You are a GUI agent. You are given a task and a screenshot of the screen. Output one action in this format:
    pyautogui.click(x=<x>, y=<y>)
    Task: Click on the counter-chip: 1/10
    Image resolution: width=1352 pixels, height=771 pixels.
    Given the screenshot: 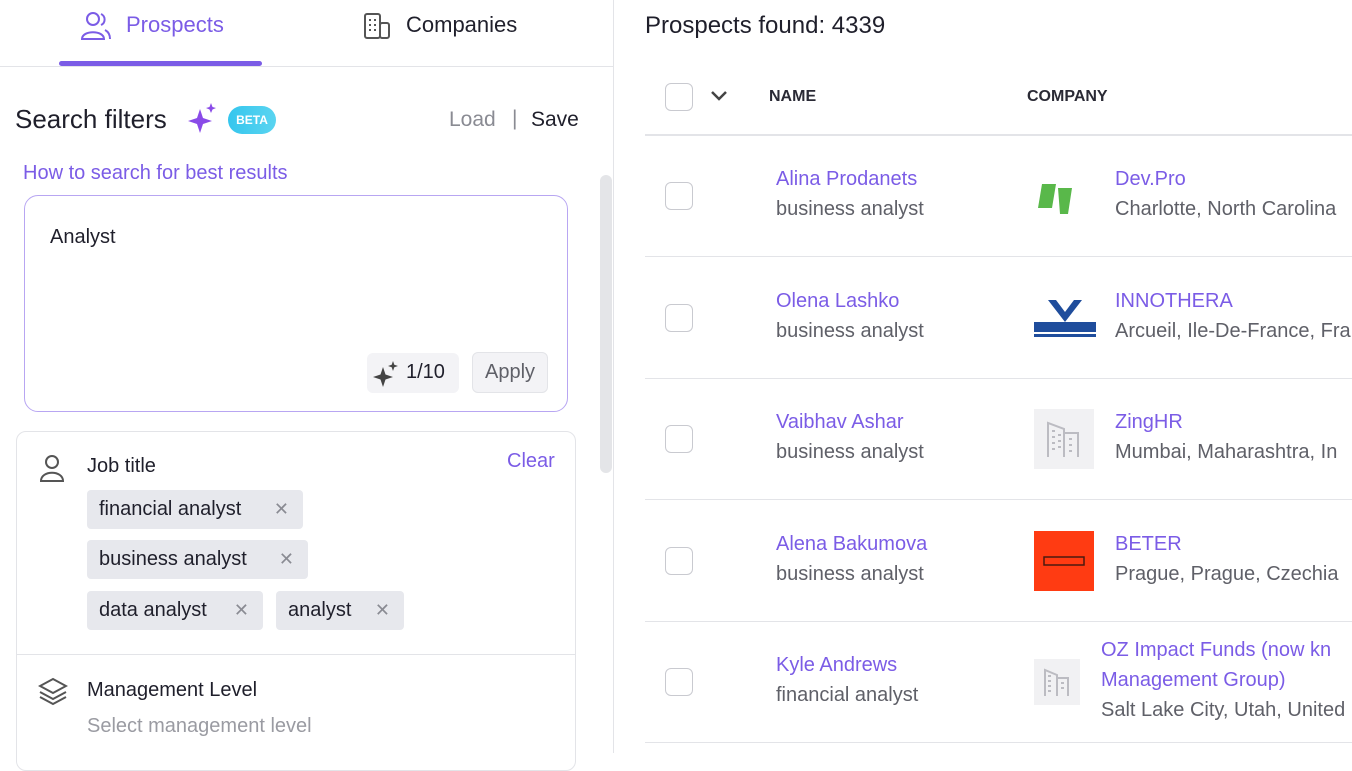 What is the action you would take?
    pyautogui.click(x=413, y=373)
    